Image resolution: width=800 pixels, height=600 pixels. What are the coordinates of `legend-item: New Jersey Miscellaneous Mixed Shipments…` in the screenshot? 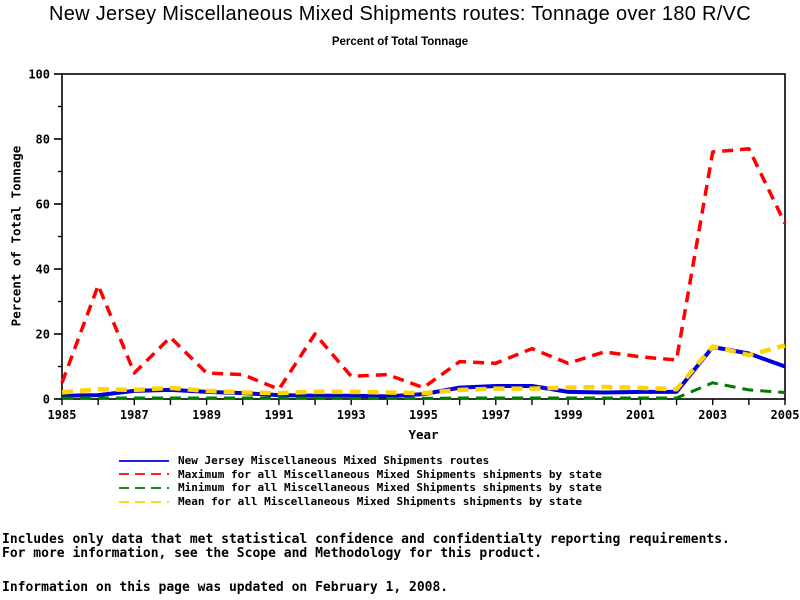 It's located at (360, 461).